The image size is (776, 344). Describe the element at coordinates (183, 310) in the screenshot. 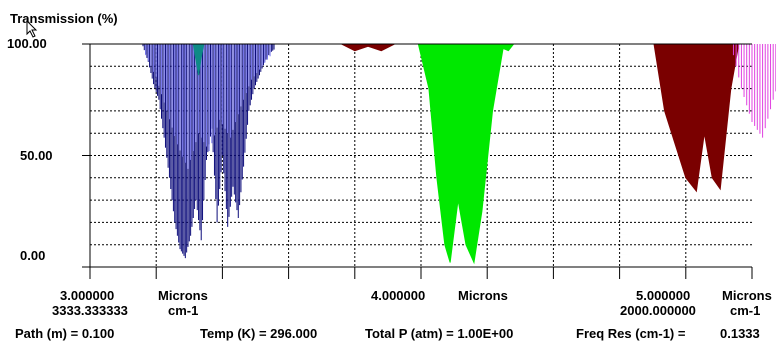

I see `x-axis-units-cm-1: cm-1` at that location.